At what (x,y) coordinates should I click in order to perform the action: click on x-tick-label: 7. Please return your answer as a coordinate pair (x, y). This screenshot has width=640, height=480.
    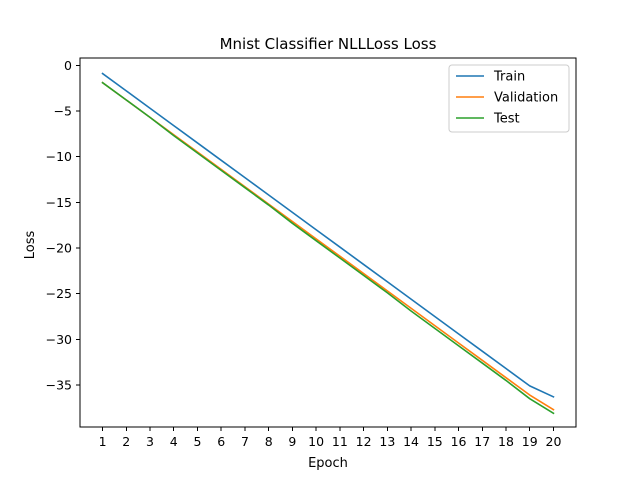
    Looking at the image, I should click on (245, 441).